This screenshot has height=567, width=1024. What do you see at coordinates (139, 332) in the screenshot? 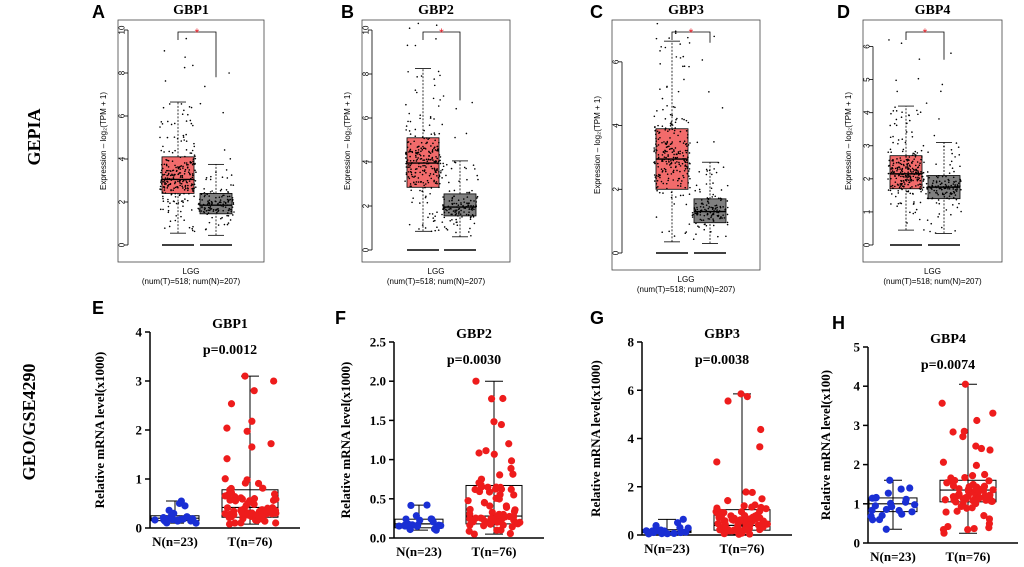
I see `y-tick-label: 4` at bounding box center [139, 332].